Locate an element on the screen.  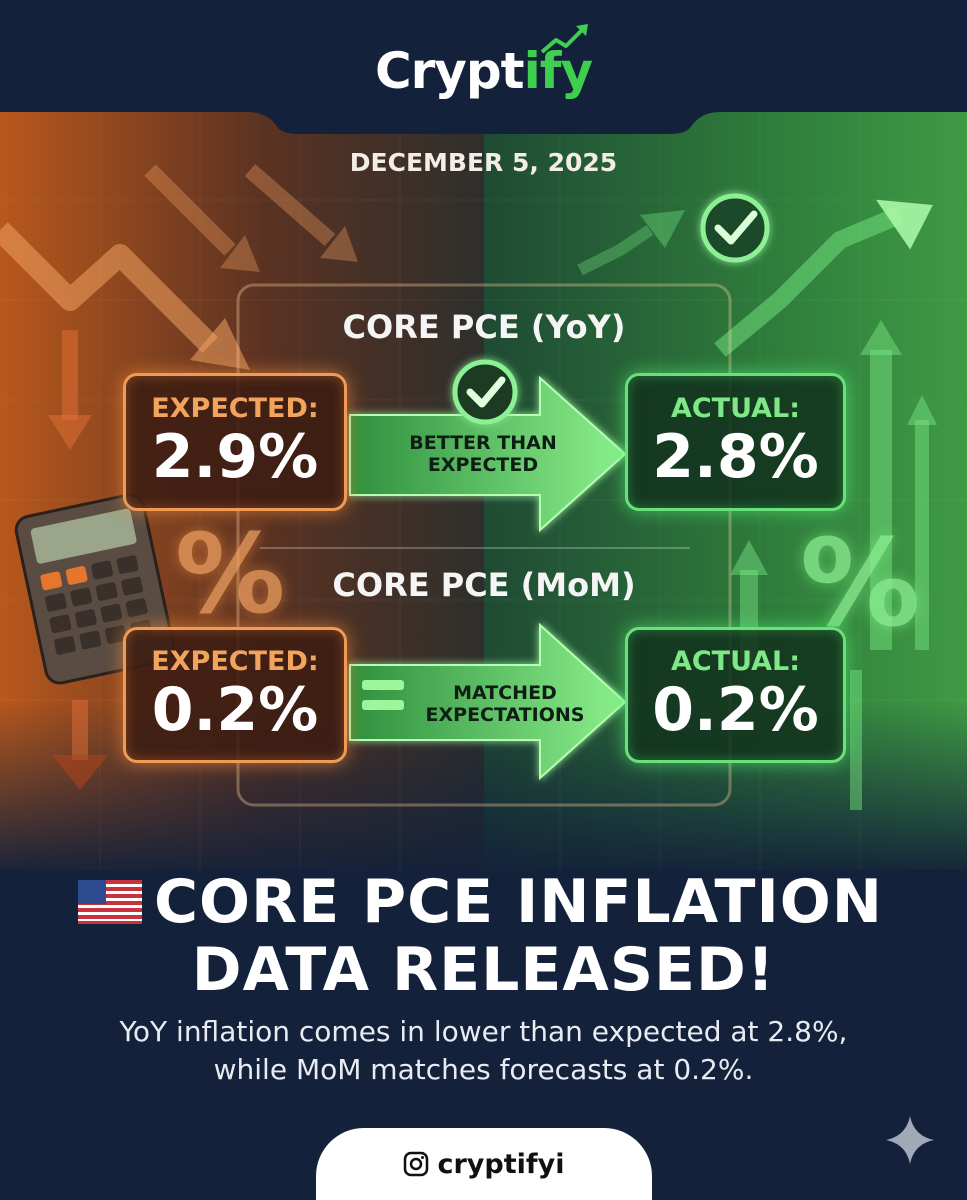
mom-actual-label: ACTUAL: is located at coordinates (735, 661).